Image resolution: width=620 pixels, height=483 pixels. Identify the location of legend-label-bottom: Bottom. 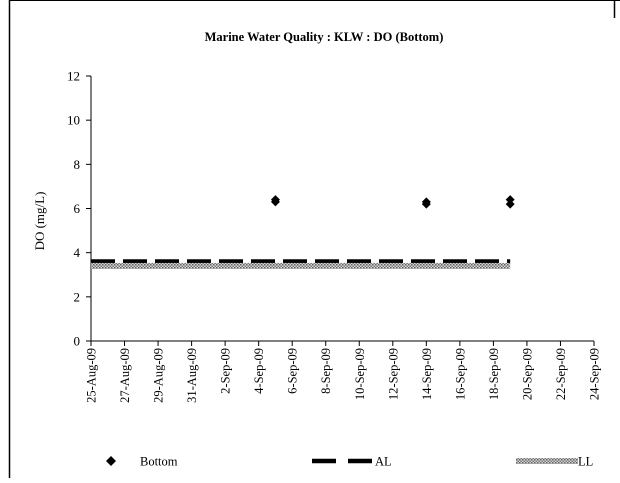
(159, 462).